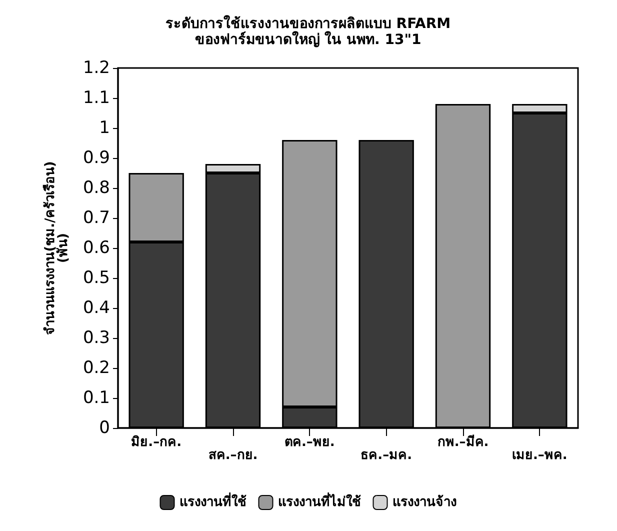 The image size is (617, 531). What do you see at coordinates (96, 398) in the screenshot?
I see `y-tick-label: 0.1` at bounding box center [96, 398].